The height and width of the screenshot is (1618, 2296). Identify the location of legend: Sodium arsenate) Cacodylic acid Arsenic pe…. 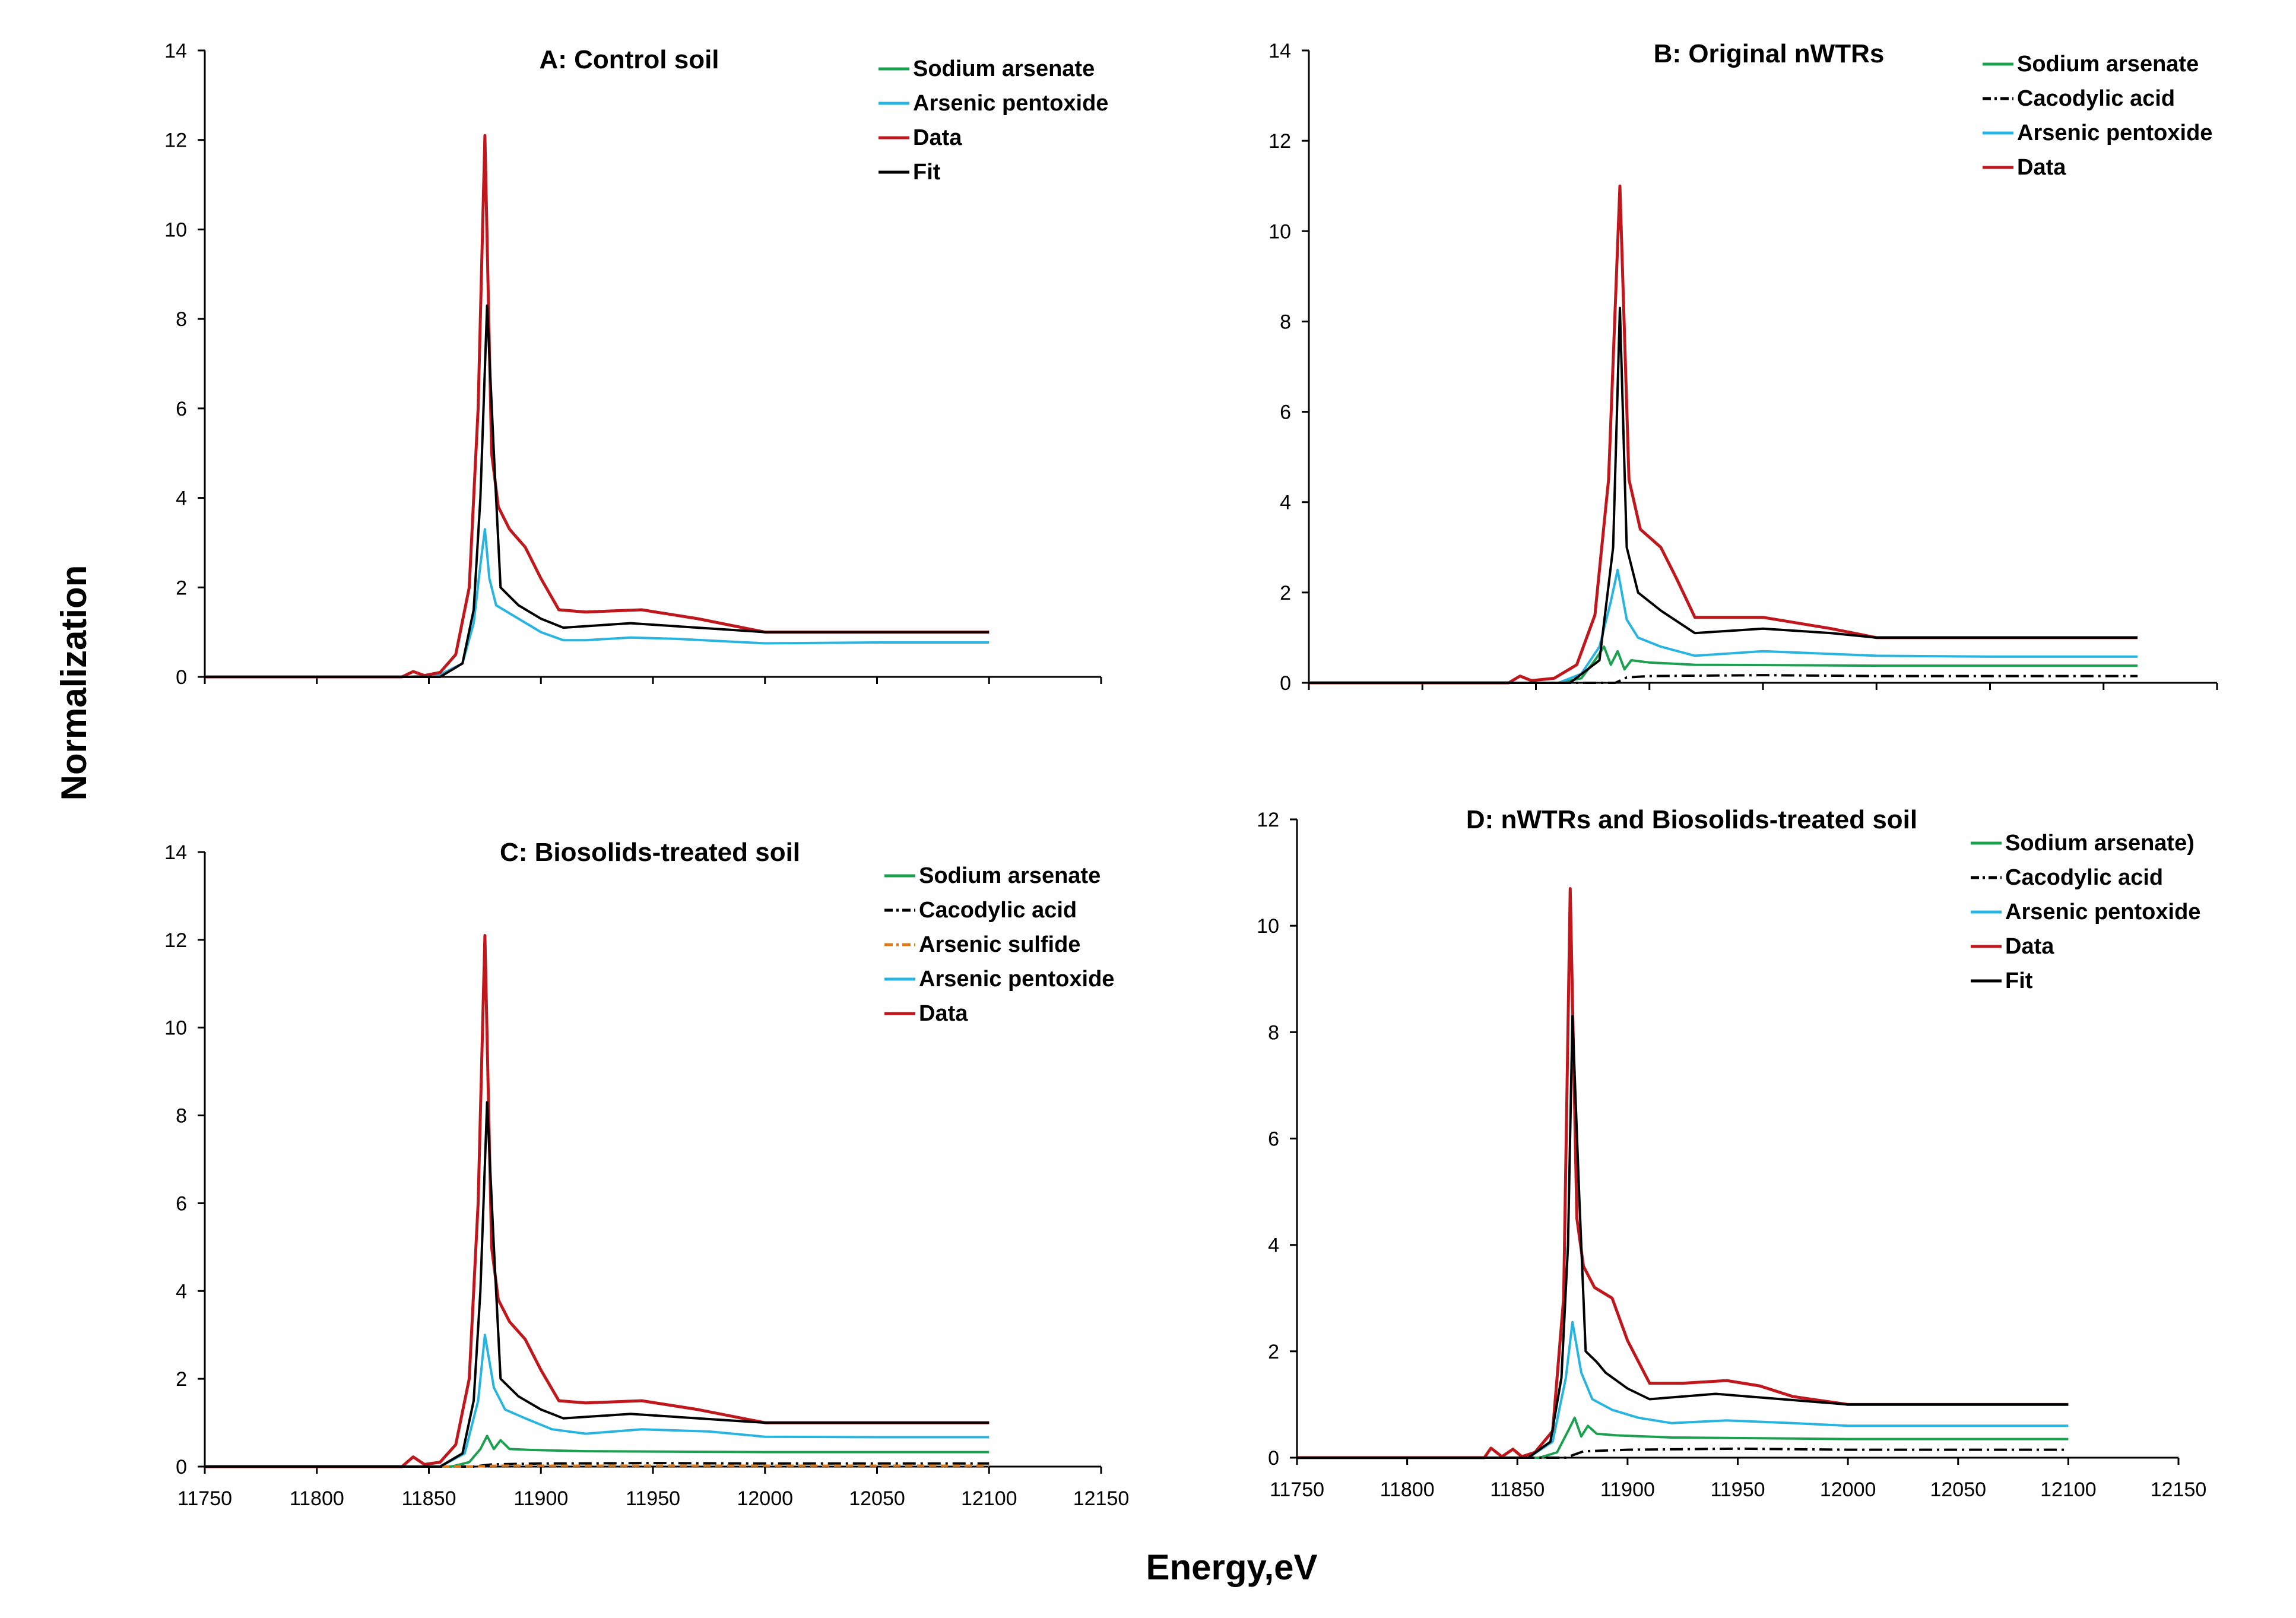
(2085, 912).